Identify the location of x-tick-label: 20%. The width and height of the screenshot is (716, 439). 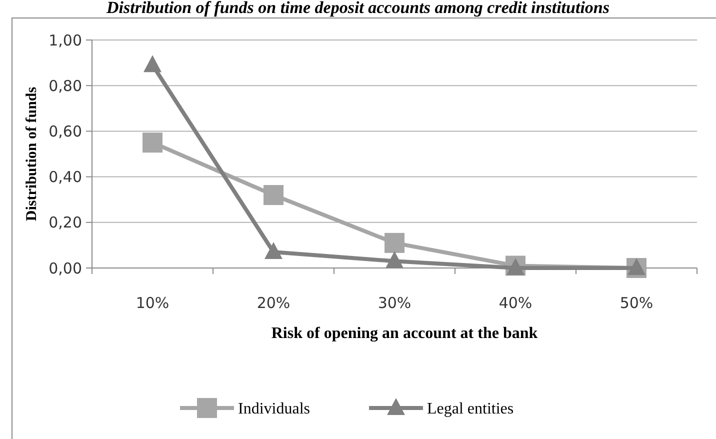
(273, 303).